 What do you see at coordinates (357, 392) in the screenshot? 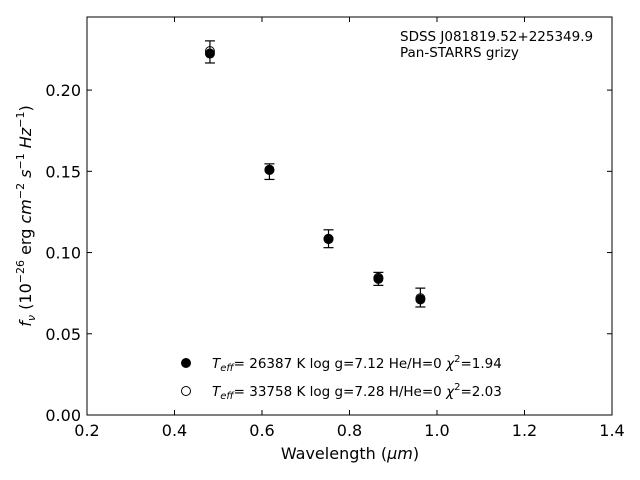
I see `legend-label-2: Teff= 33758 K log g=7.28 H/He=0 χ2=2.03` at bounding box center [357, 392].